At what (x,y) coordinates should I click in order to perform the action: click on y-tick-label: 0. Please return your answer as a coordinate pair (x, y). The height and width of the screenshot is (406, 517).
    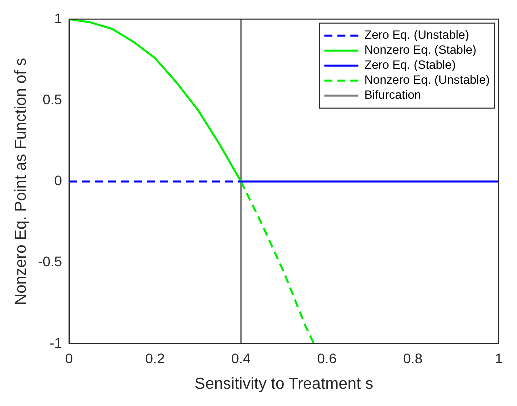
    Looking at the image, I should click on (58, 180).